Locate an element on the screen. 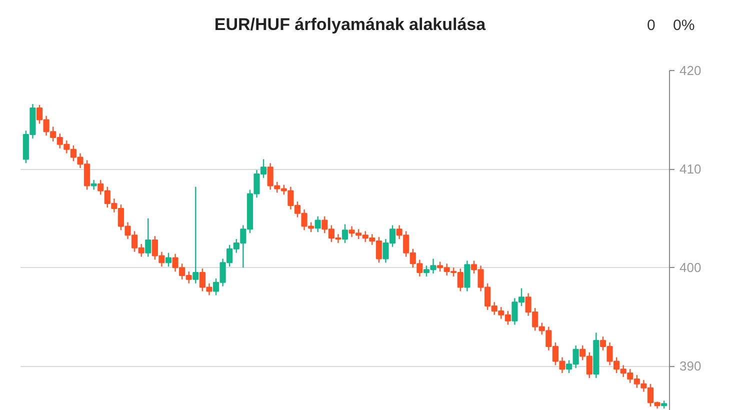 This screenshot has width=730, height=410. y-tick-label: 410 is located at coordinates (691, 169).